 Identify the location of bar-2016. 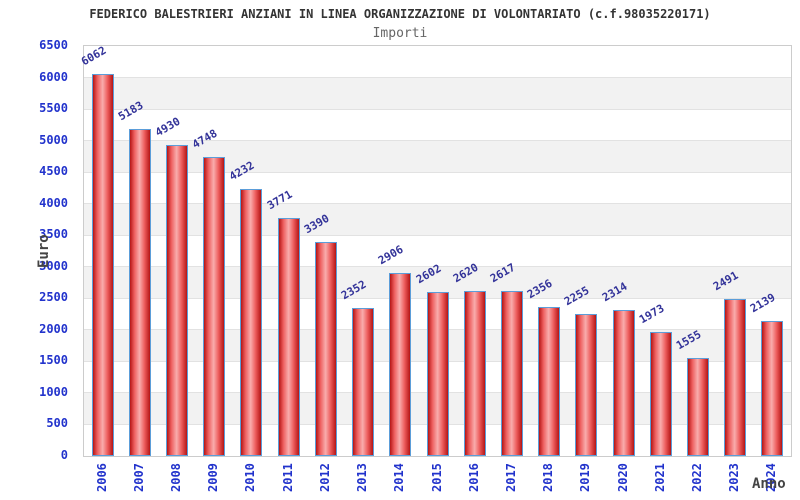
(475, 373).